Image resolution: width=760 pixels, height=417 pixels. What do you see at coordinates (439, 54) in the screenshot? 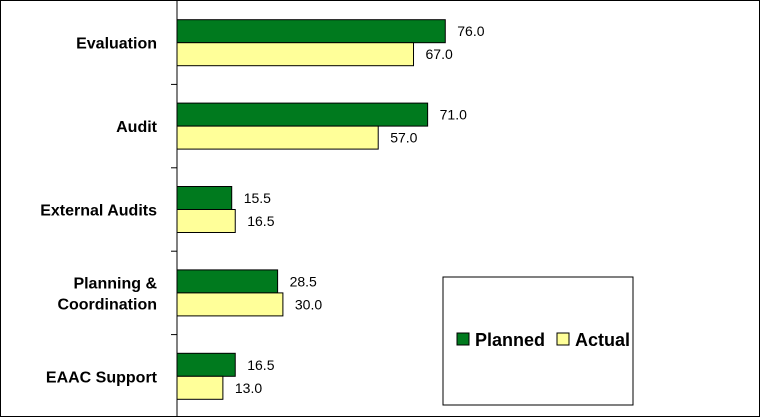
I see `data-label-actual: 67.0` at bounding box center [439, 54].